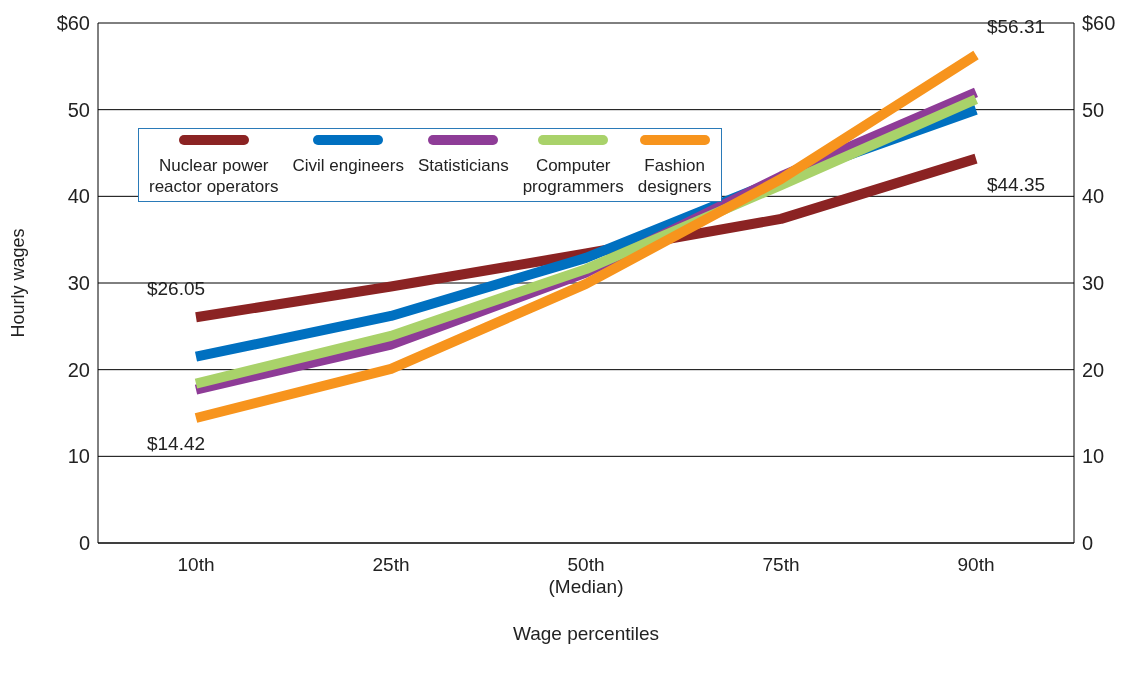 The width and height of the screenshot is (1132, 688). Describe the element at coordinates (1093, 369) in the screenshot. I see `y2-tick-label: 20` at that location.